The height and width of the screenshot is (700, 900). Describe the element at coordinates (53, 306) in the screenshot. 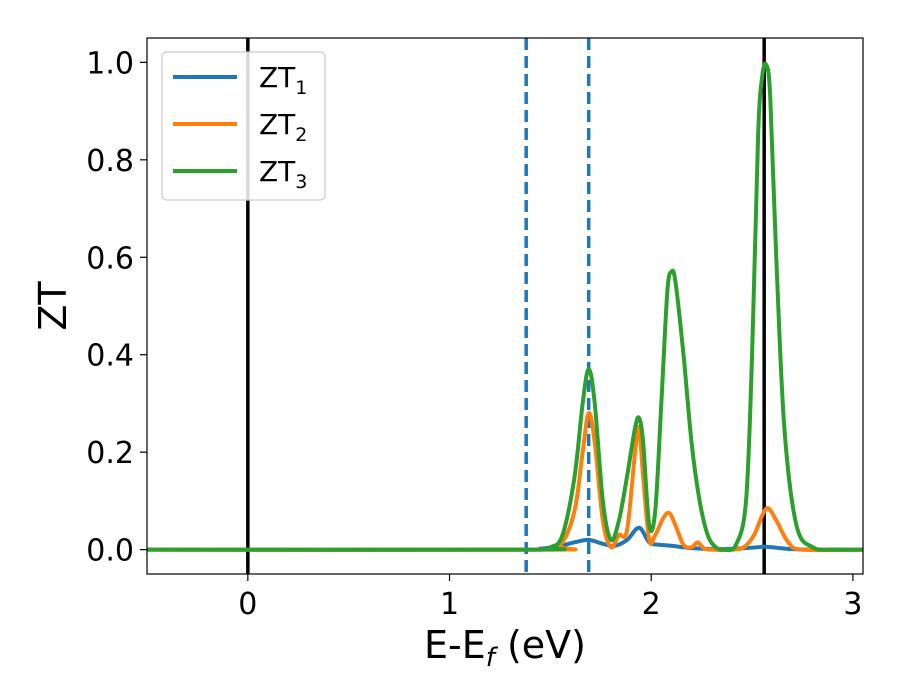

I see `y-axis-label: ZT` at that location.